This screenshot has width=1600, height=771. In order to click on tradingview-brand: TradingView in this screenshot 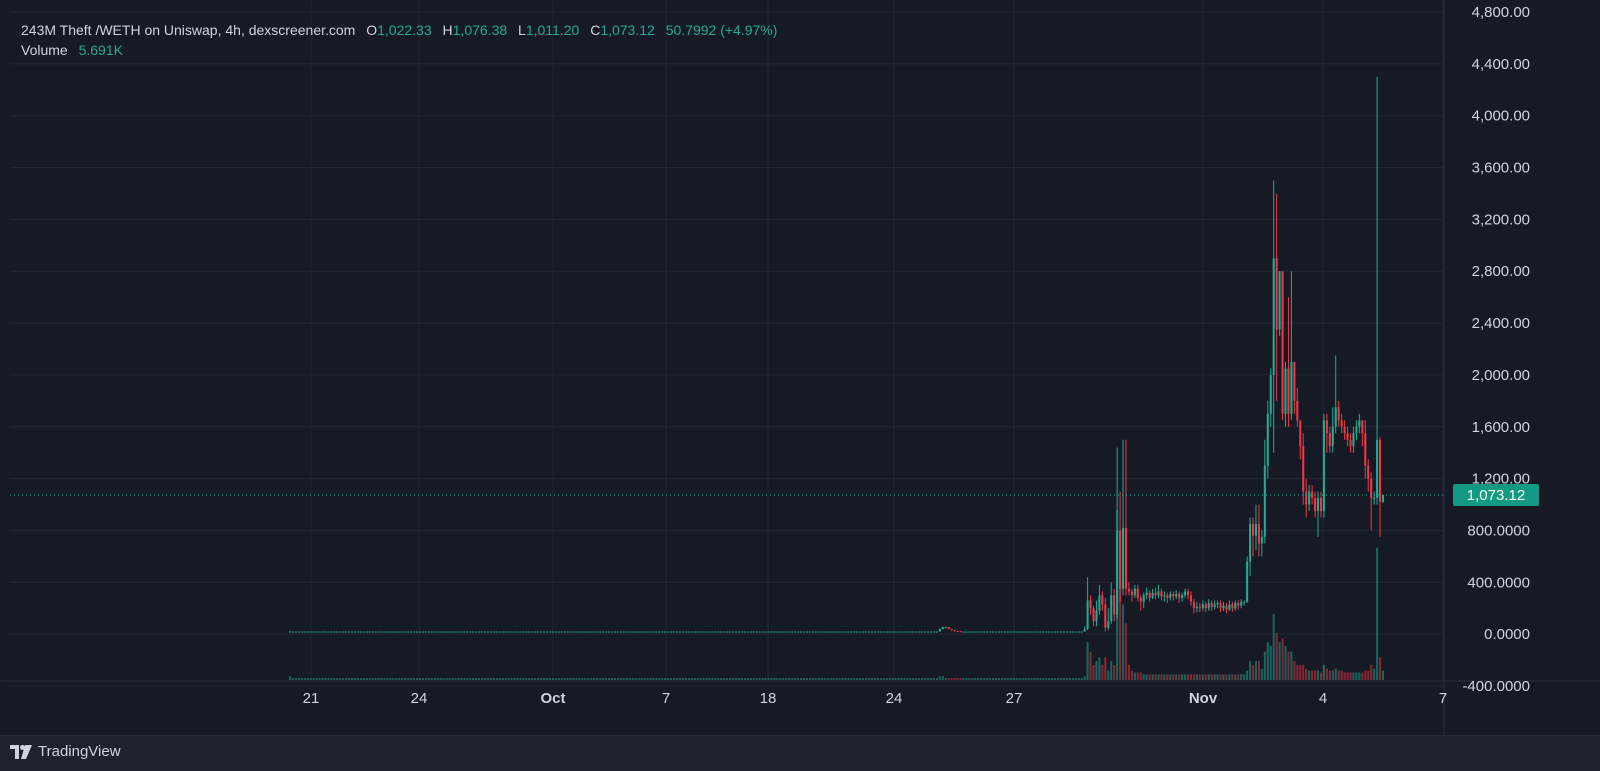, I will do `click(65, 751)`.